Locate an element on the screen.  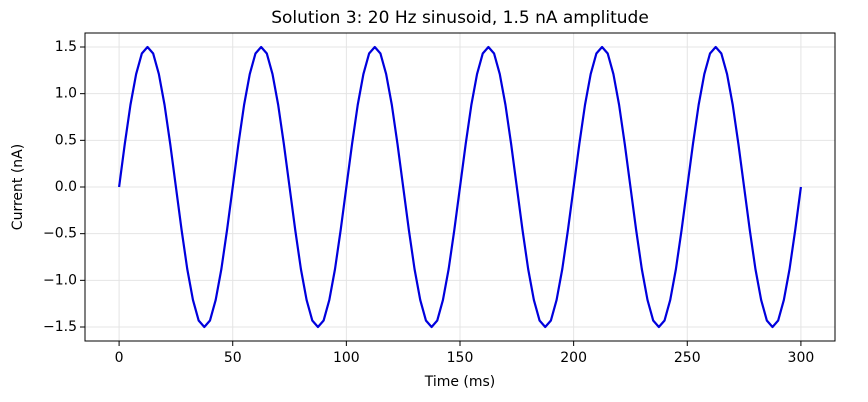
x-tick-label: 100 is located at coordinates (346, 358).